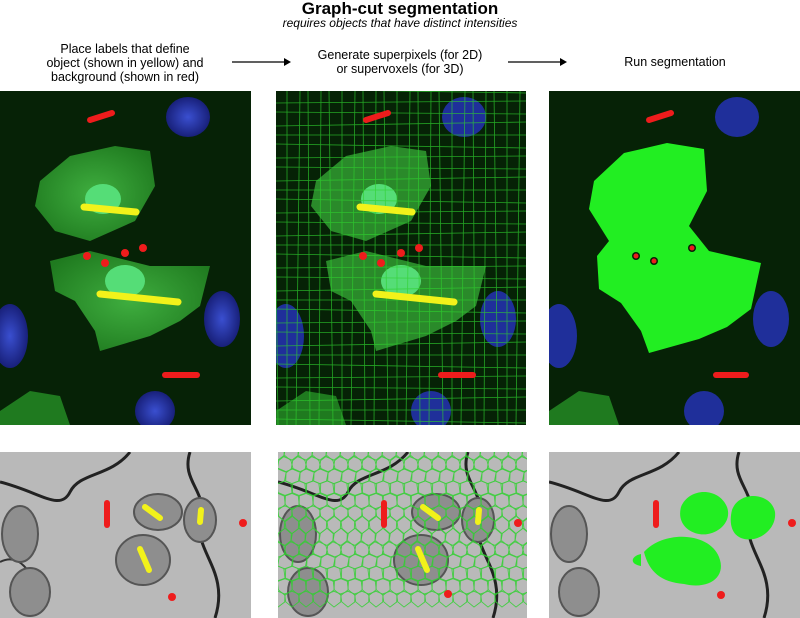 Image resolution: width=800 pixels, height=618 pixels. Describe the element at coordinates (400, 55) in the screenshot. I see `step2-line1: Generate superpixels (for 2D)` at that location.